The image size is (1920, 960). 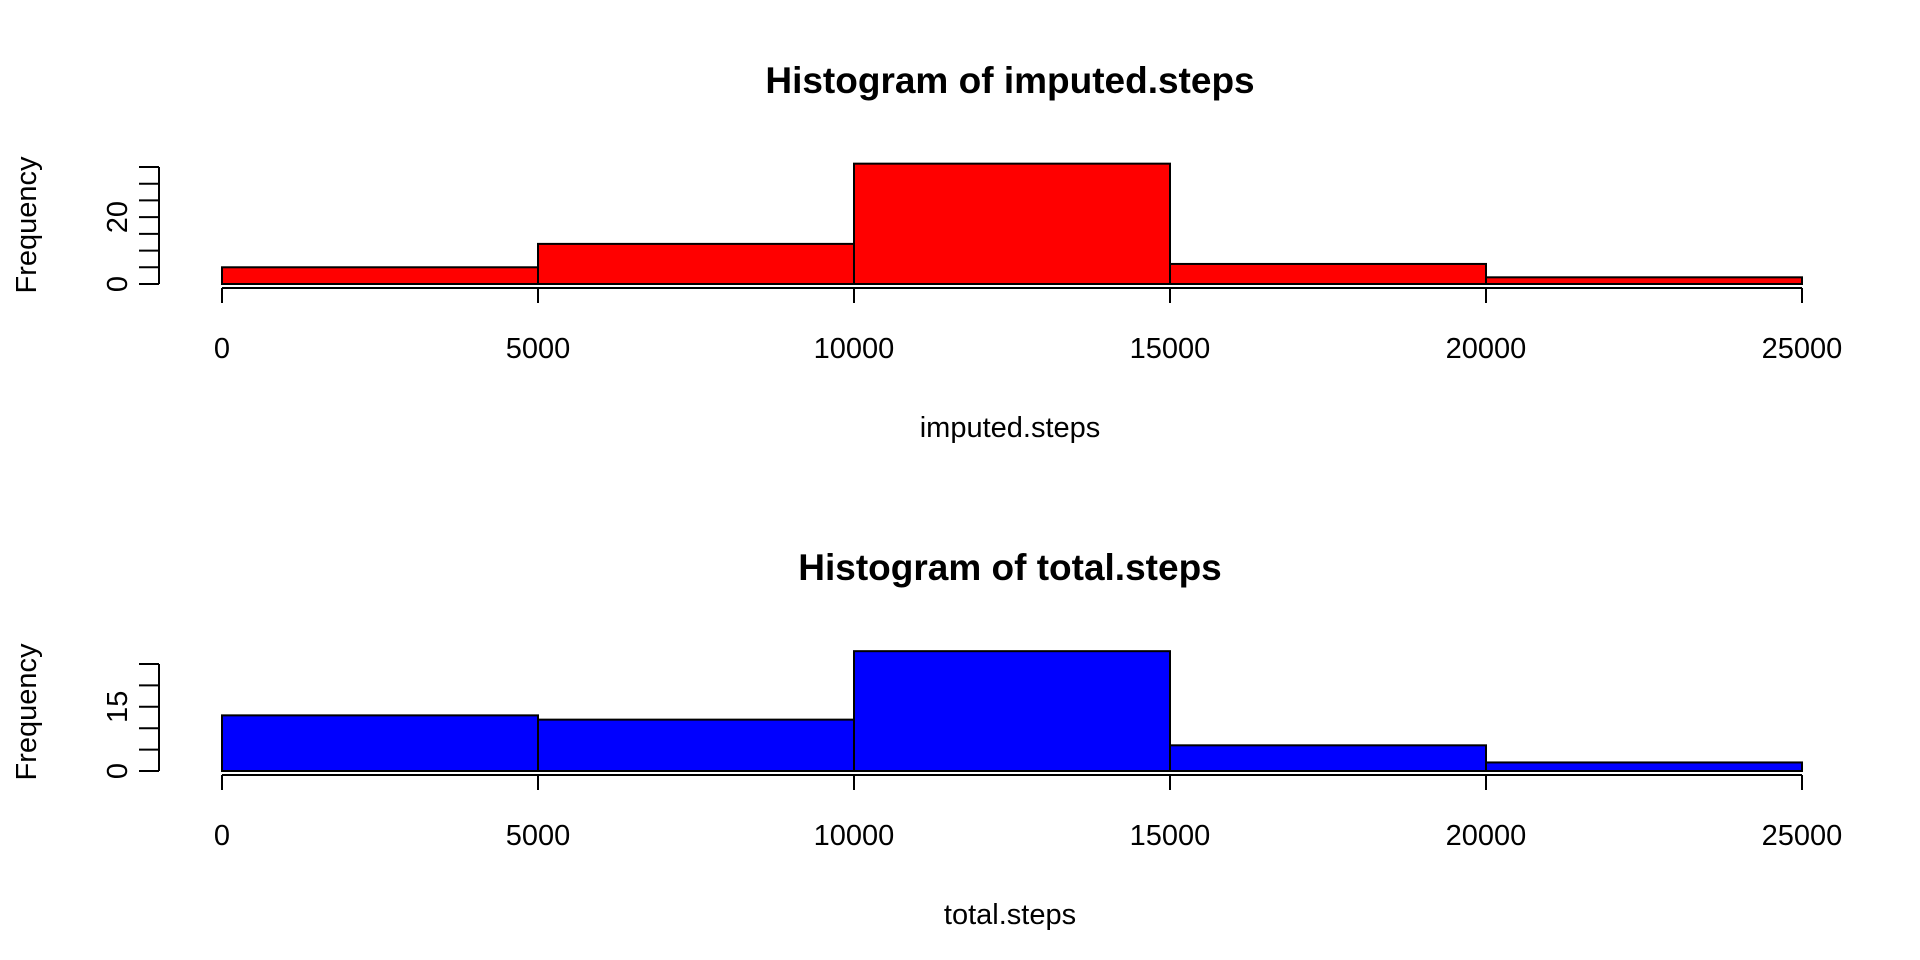 I want to click on x-axis-label: total.steps, so click(x=1010, y=915).